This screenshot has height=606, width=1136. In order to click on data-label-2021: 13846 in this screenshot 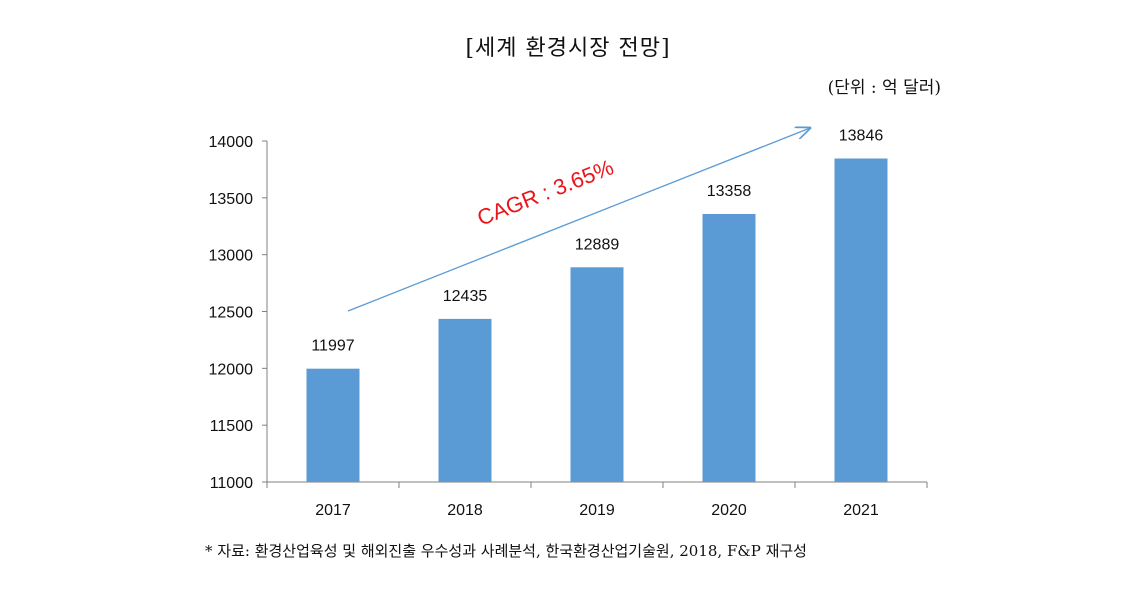, I will do `click(861, 136)`.